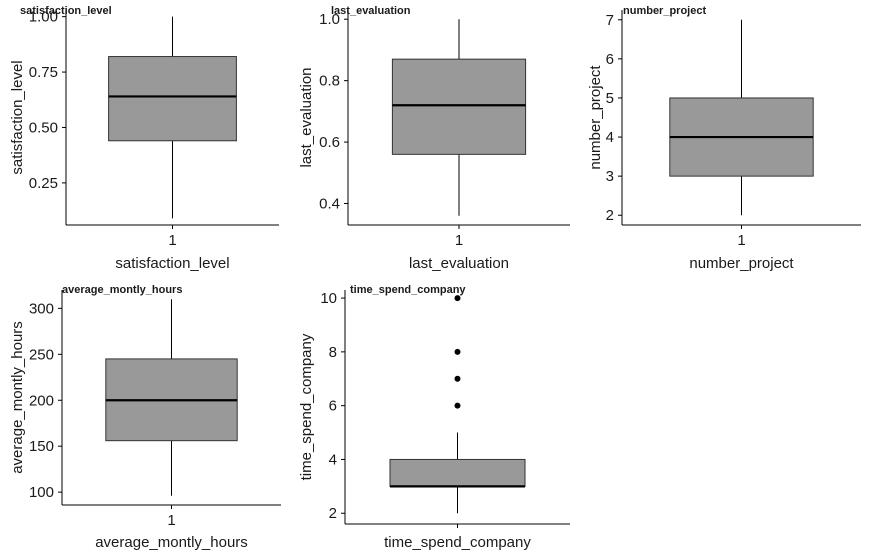 The image size is (869, 558). I want to click on y-tick-label: 0.25, so click(43, 183).